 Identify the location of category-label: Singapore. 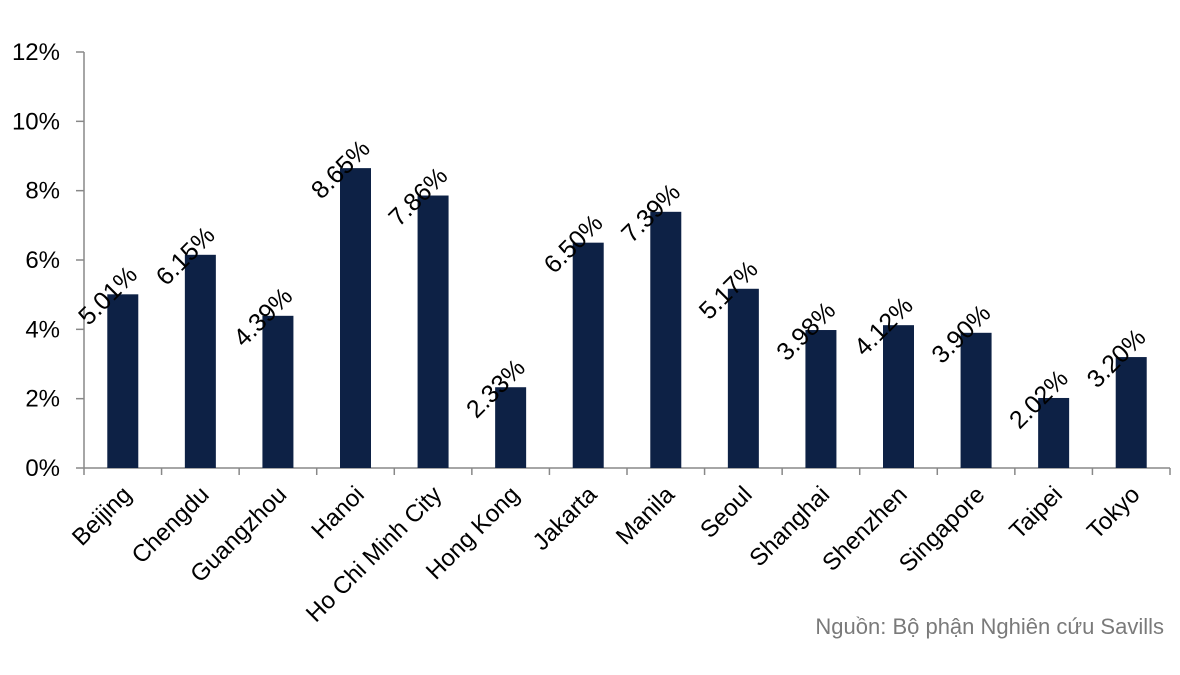
(942, 529).